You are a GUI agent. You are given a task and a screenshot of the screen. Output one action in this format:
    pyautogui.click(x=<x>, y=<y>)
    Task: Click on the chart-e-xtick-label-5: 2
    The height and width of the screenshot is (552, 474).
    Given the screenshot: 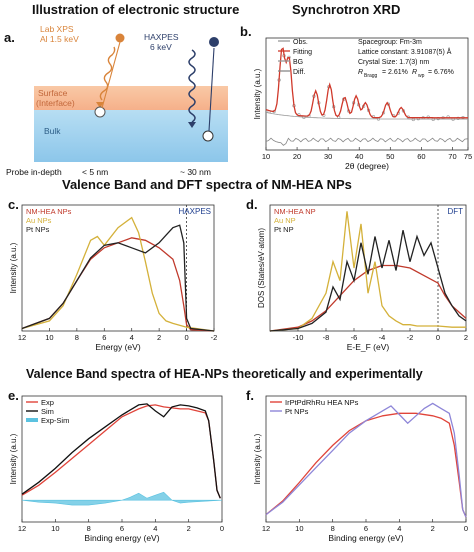 What is the action you would take?
    pyautogui.click(x=189, y=528)
    